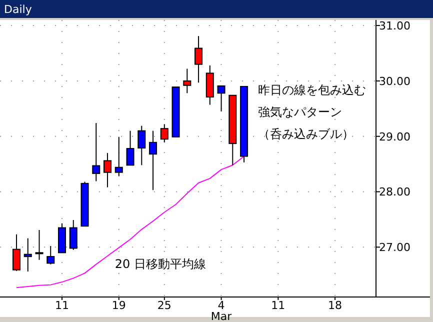 This screenshot has height=322, width=433. Describe the element at coordinates (300, 112) in the screenshot. I see `annotation: 強気なパターン` at that location.